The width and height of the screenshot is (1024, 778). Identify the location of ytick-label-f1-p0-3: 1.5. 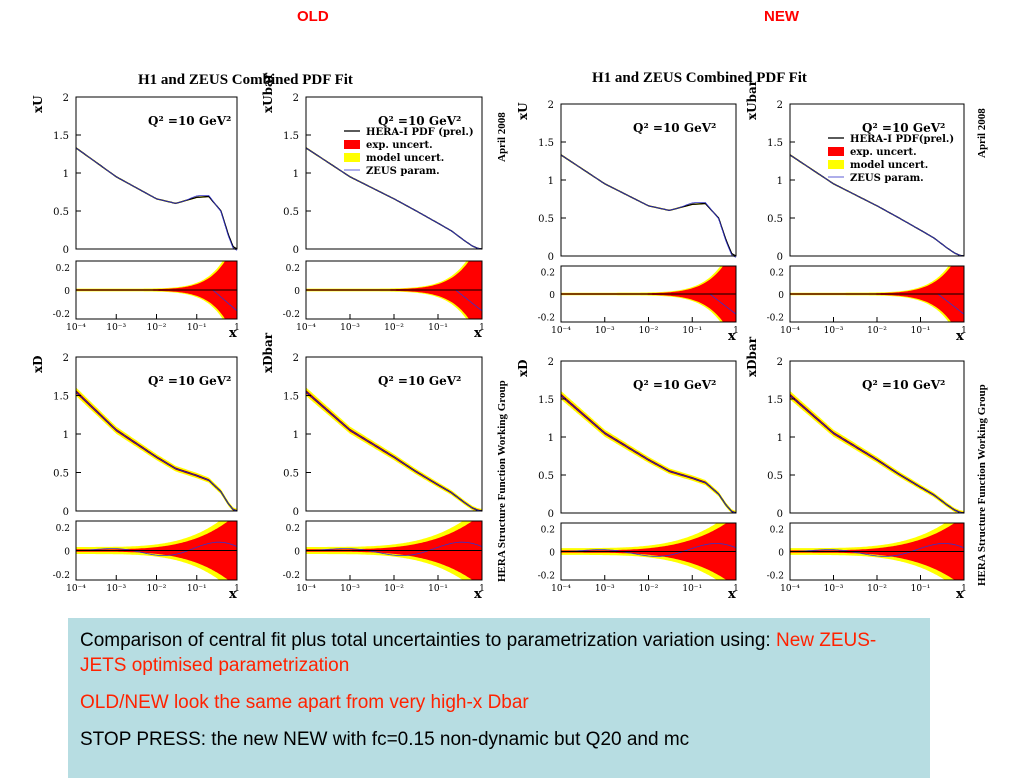
(546, 143).